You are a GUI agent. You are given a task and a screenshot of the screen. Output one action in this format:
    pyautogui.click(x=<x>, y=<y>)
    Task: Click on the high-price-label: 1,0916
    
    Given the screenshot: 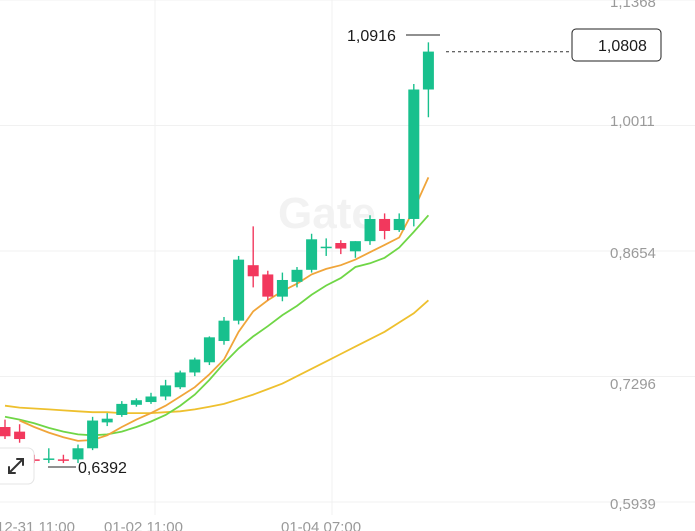 What is the action you would take?
    pyautogui.click(x=371, y=36)
    